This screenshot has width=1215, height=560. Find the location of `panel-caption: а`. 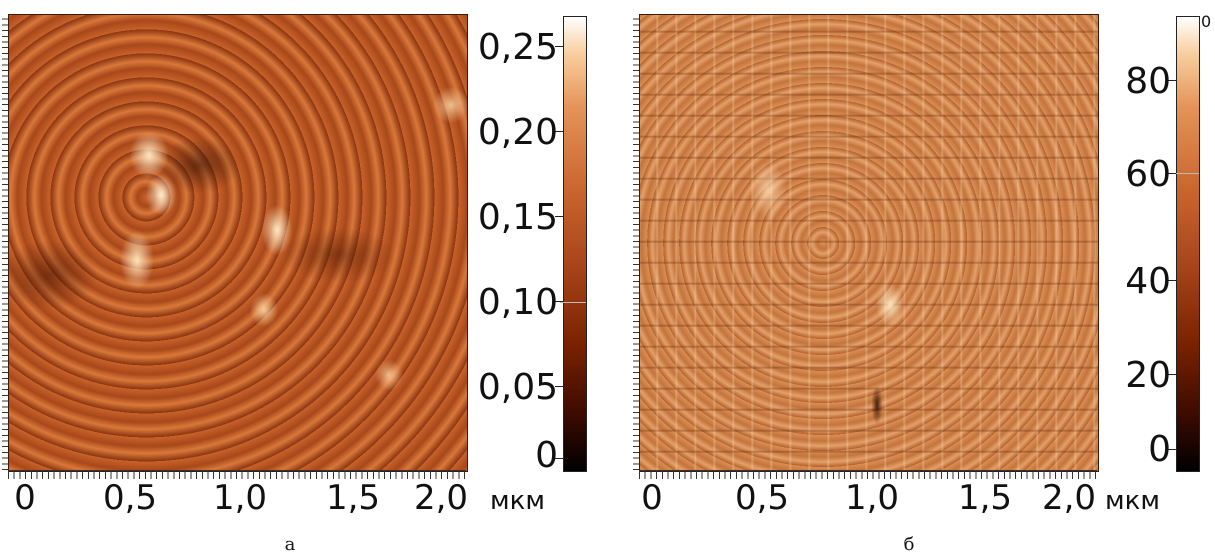

panel-caption: а is located at coordinates (290, 544).